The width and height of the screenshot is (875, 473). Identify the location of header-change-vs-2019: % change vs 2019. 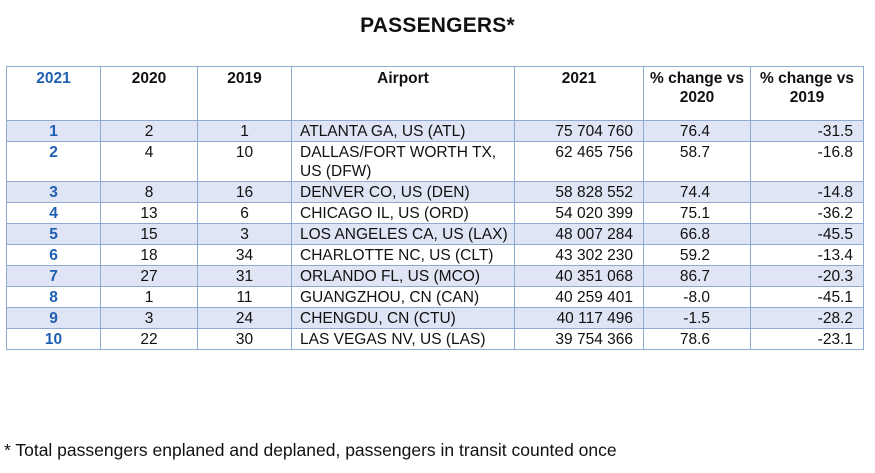
(807, 93).